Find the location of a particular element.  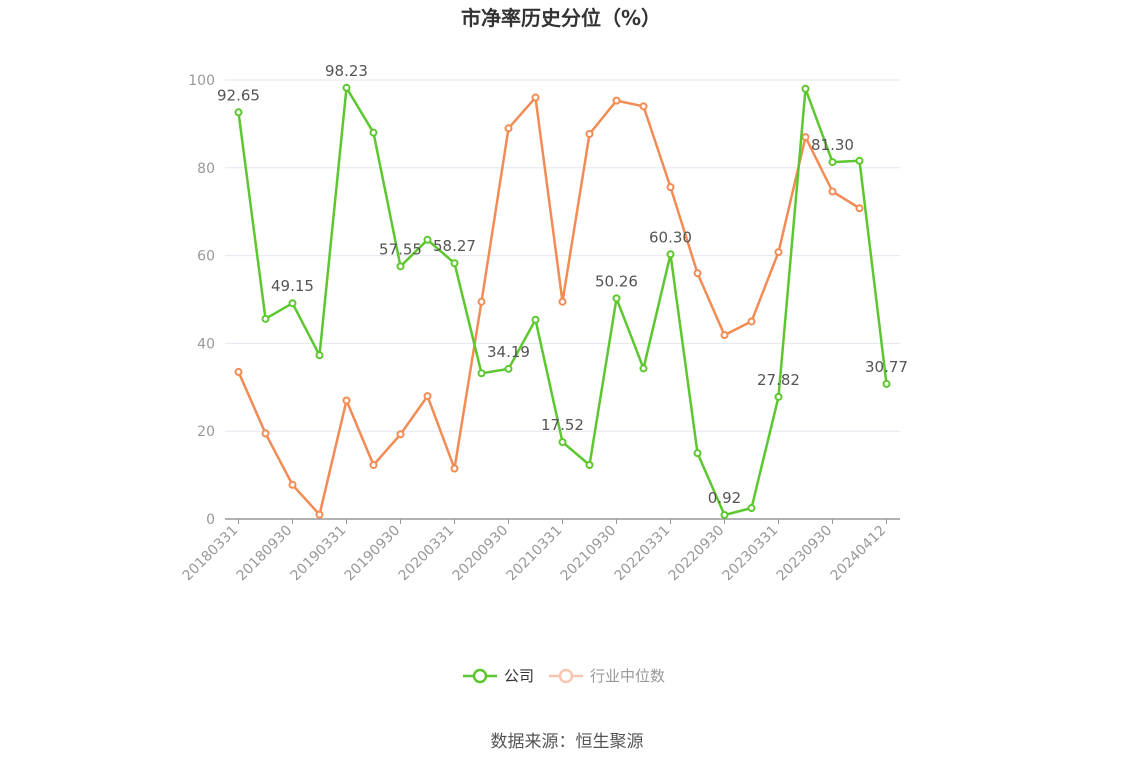

y-tick-label: 20 is located at coordinates (206, 432).